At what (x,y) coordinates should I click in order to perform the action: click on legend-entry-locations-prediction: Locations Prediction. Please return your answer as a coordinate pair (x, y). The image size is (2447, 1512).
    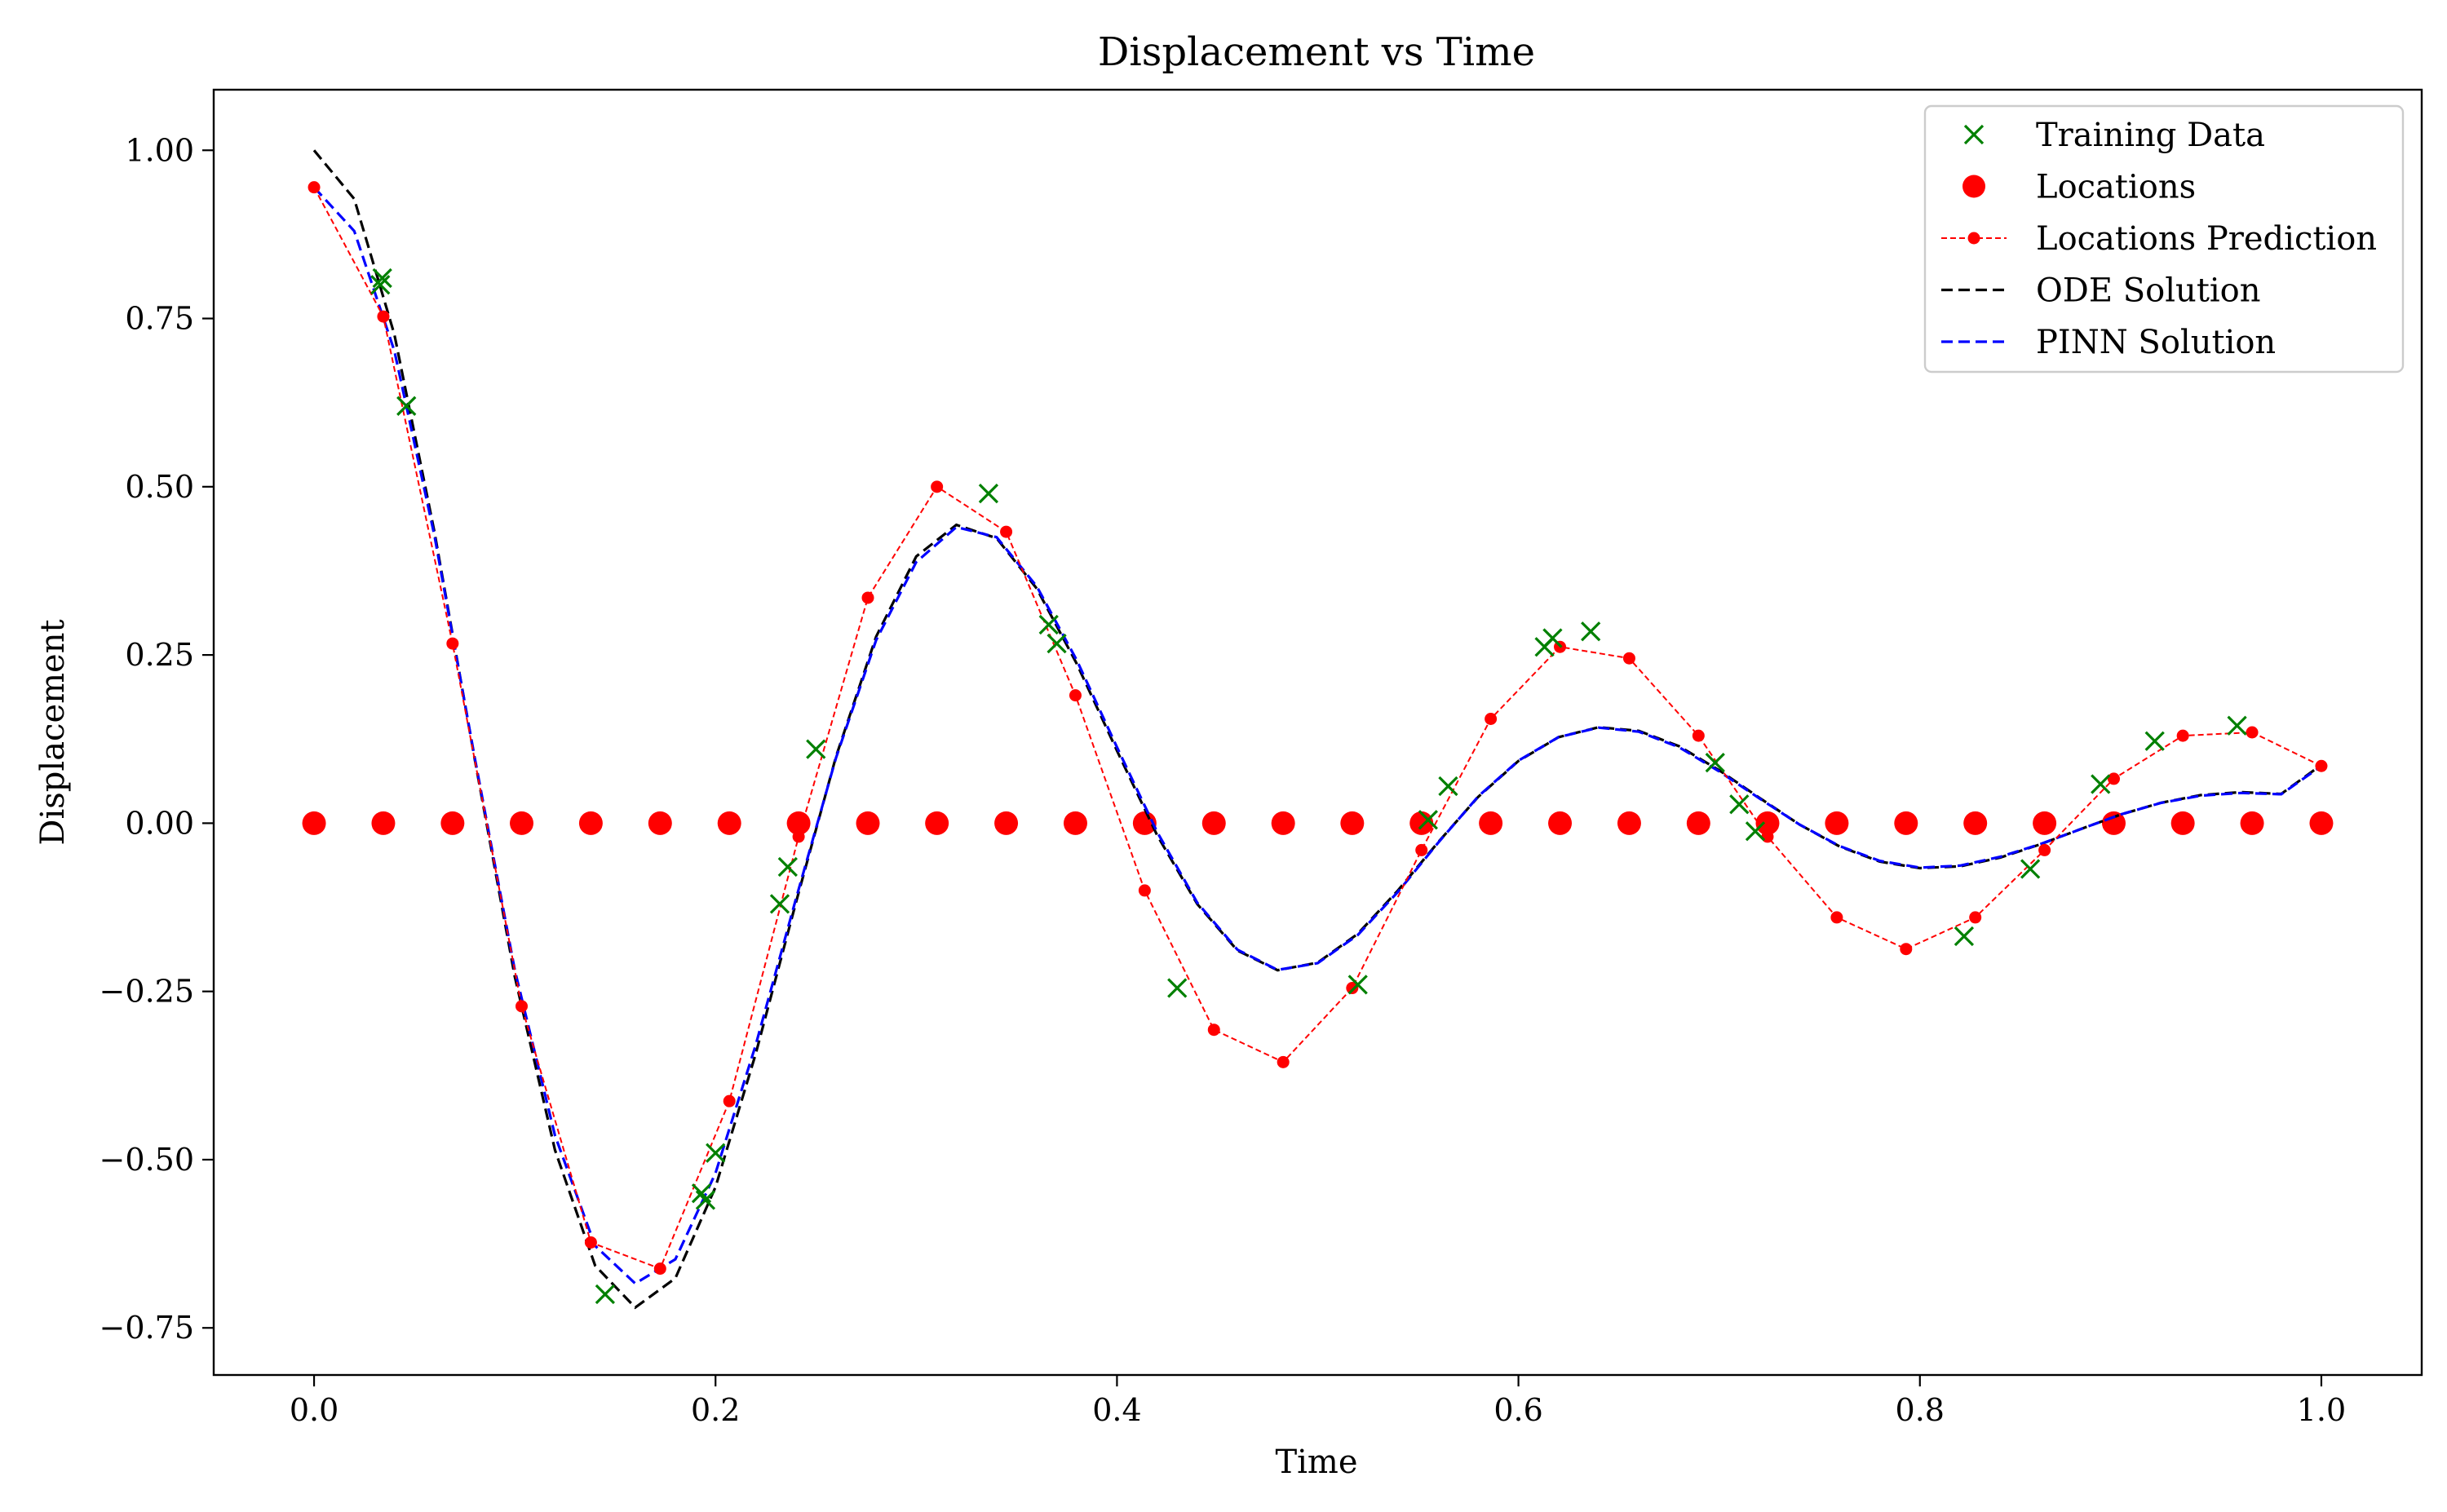
    Looking at the image, I should click on (2159, 239).